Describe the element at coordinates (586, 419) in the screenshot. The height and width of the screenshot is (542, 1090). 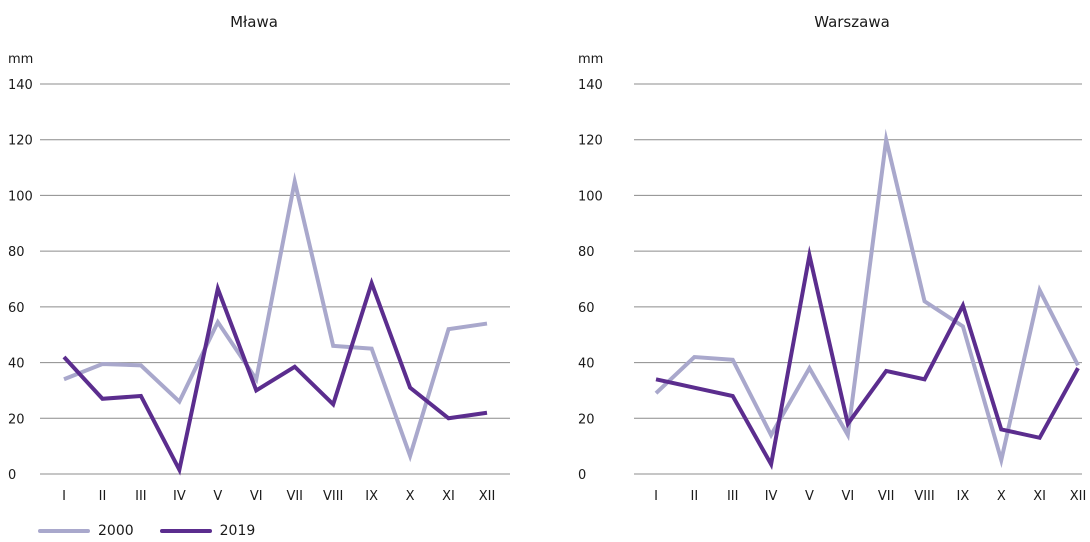
I see `y-tick-label-warszawa: 20` at that location.